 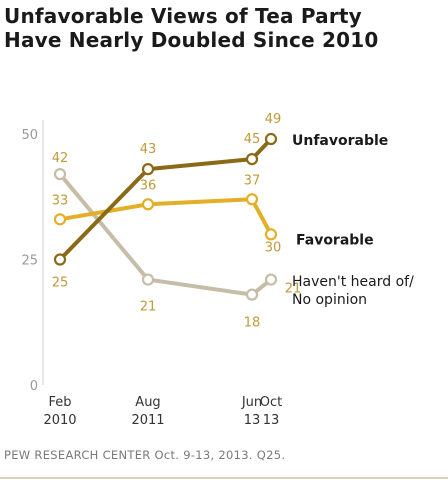 What do you see at coordinates (147, 402) in the screenshot?
I see `x-tick-label: Aug` at bounding box center [147, 402].